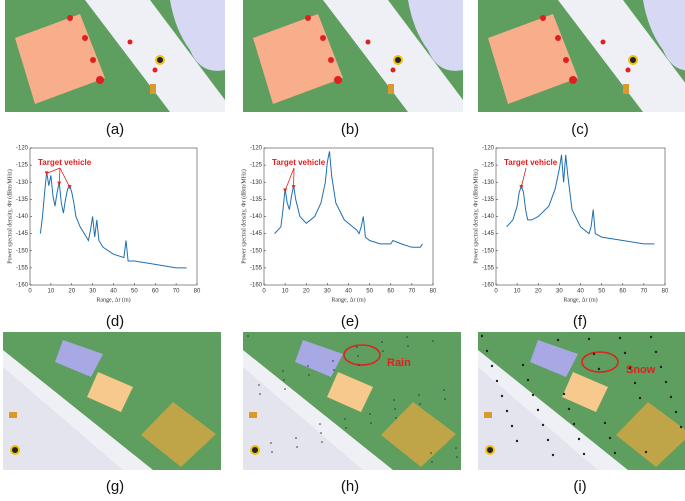  I want to click on rain-label: Rain, so click(399, 363).